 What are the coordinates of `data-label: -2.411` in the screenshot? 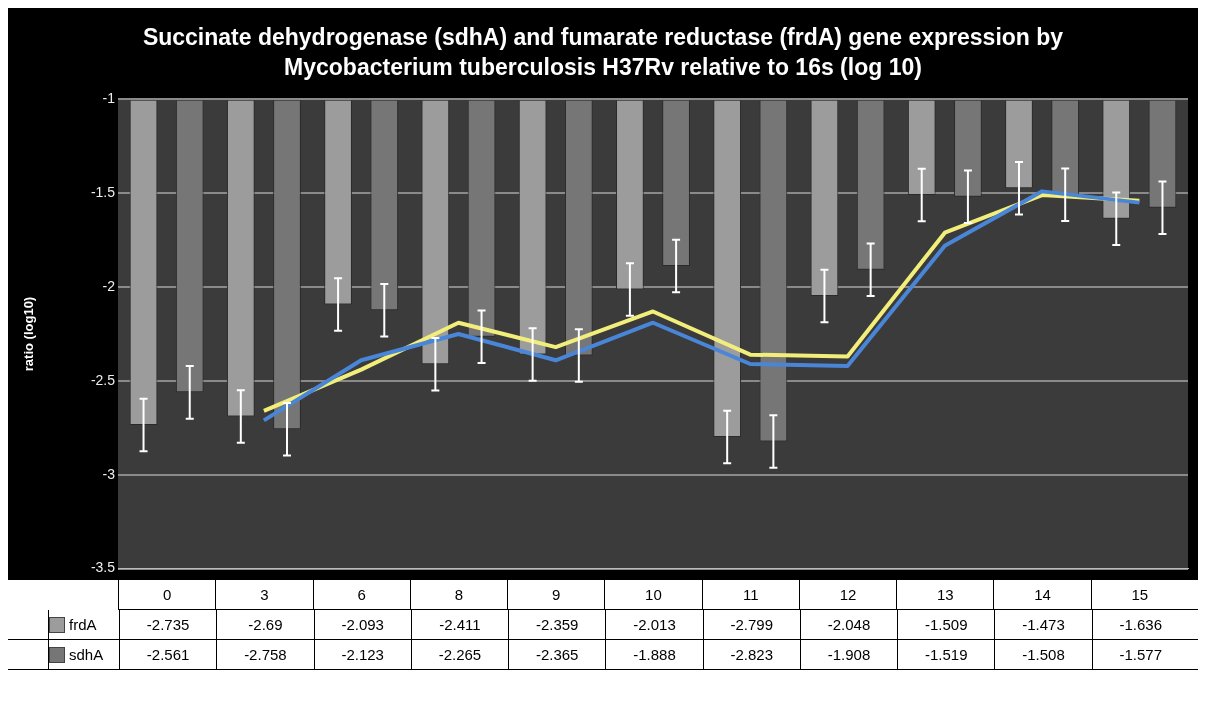 It's located at (459, 624).